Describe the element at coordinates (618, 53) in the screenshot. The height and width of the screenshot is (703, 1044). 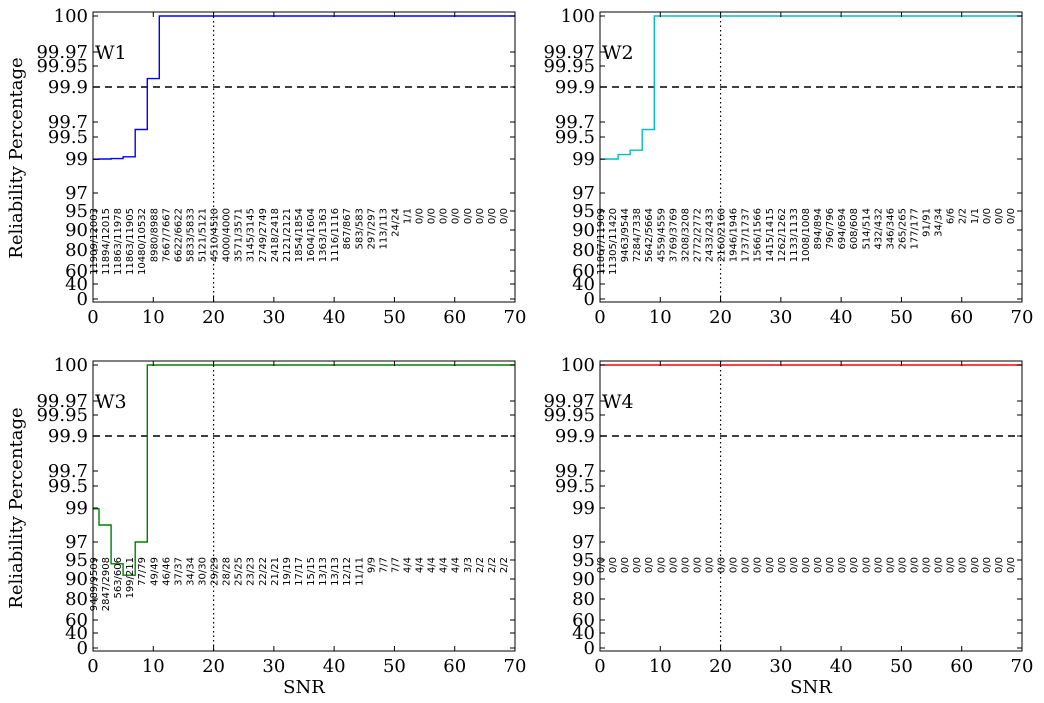
I see `panel-label: W2` at that location.